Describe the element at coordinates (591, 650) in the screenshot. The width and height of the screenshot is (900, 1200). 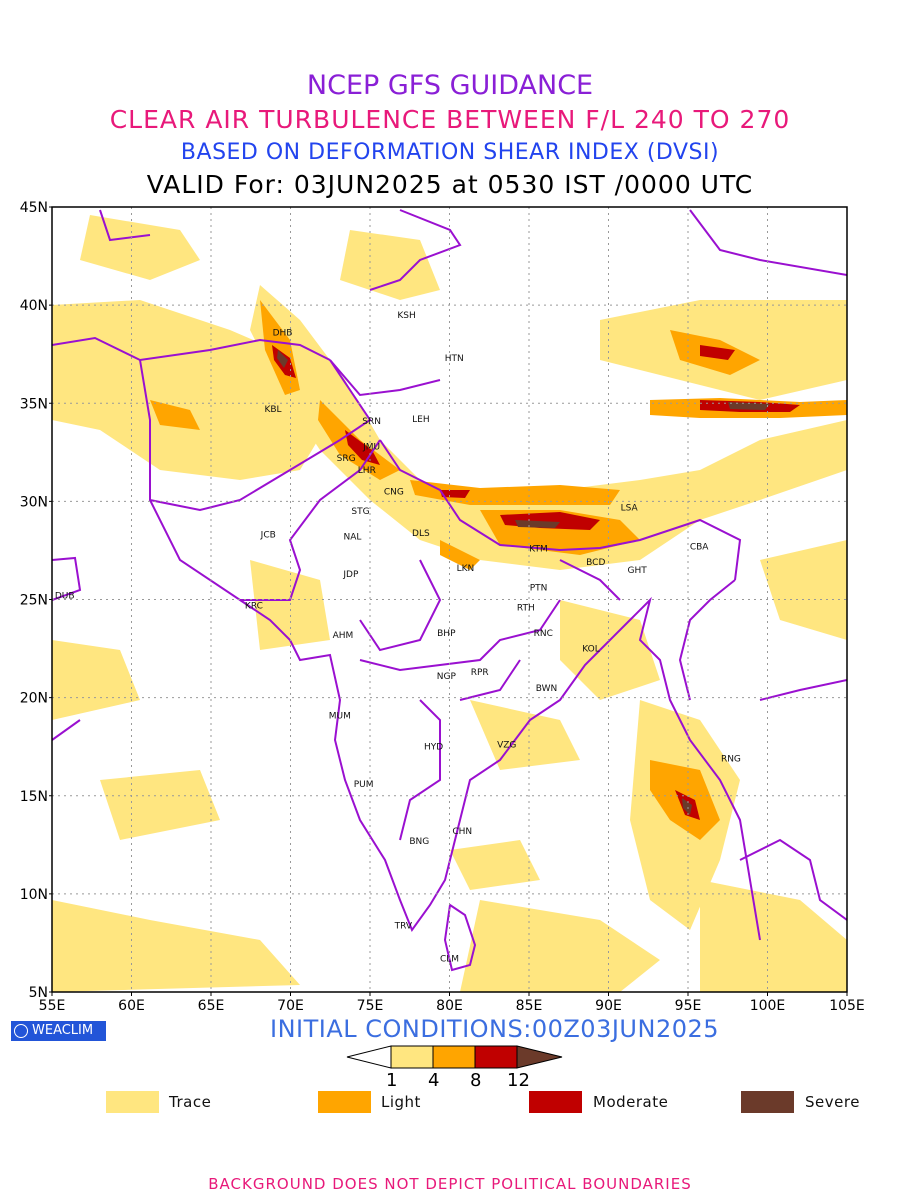
I see `station-kol: KOL` at that location.